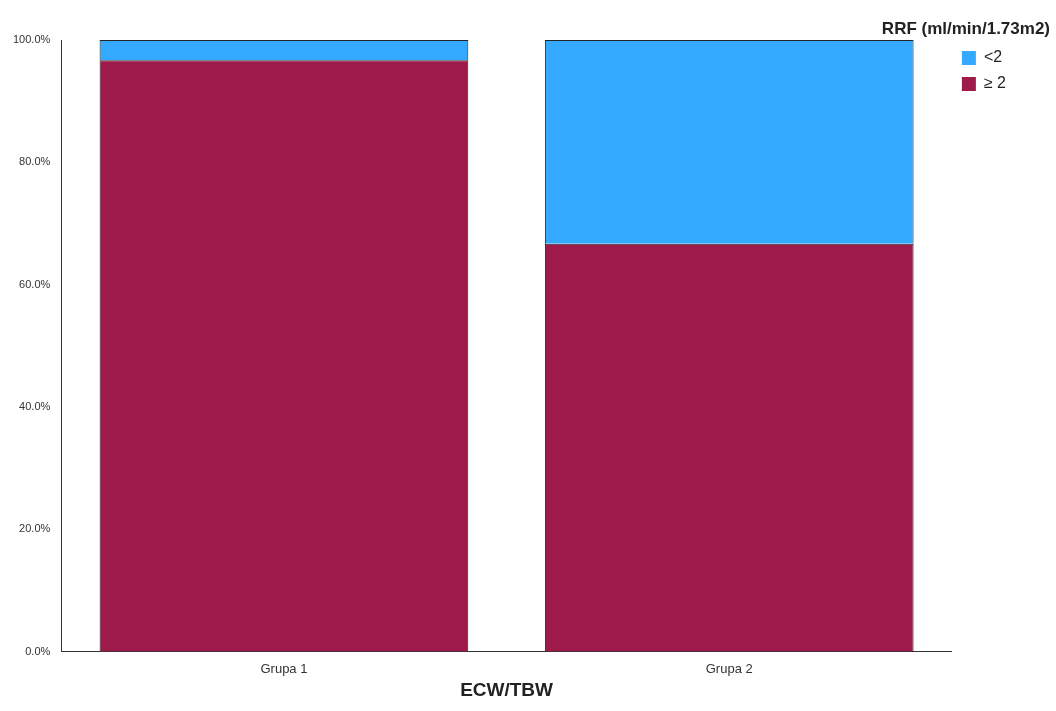 The width and height of the screenshot is (1056, 711). What do you see at coordinates (995, 83) in the screenshot?
I see `legend-label: ≥ 2` at bounding box center [995, 83].